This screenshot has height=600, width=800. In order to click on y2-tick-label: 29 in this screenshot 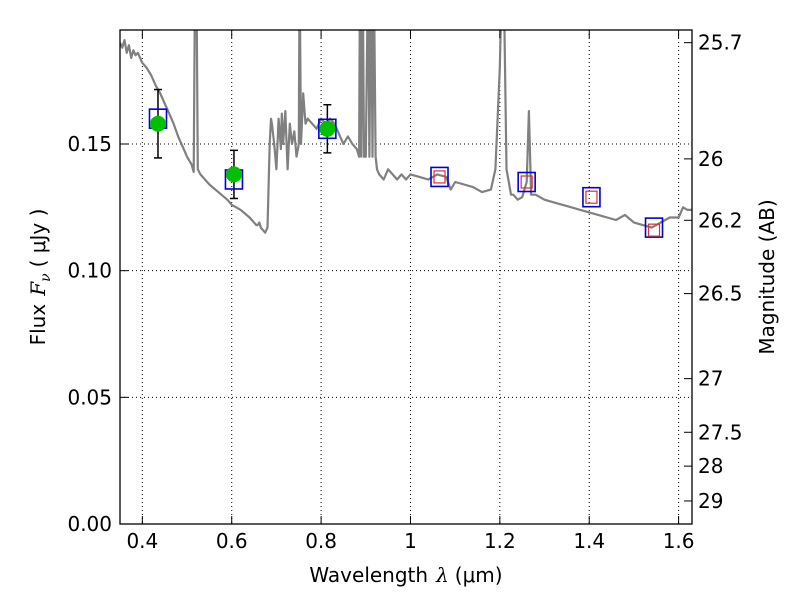, I will do `click(710, 501)`.